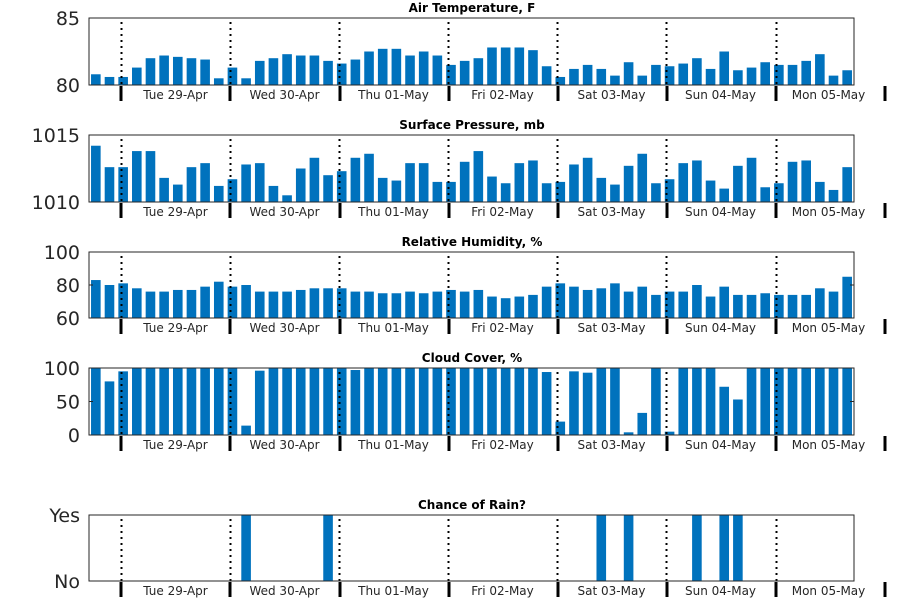 The height and width of the screenshot is (600, 900). I want to click on relative-humidity-y-tick-label: 100, so click(62, 253).